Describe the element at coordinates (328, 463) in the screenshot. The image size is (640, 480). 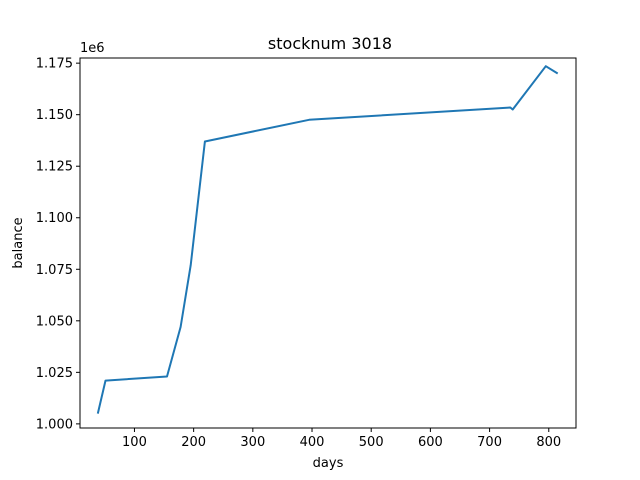
I see `x-axis-label: days` at that location.